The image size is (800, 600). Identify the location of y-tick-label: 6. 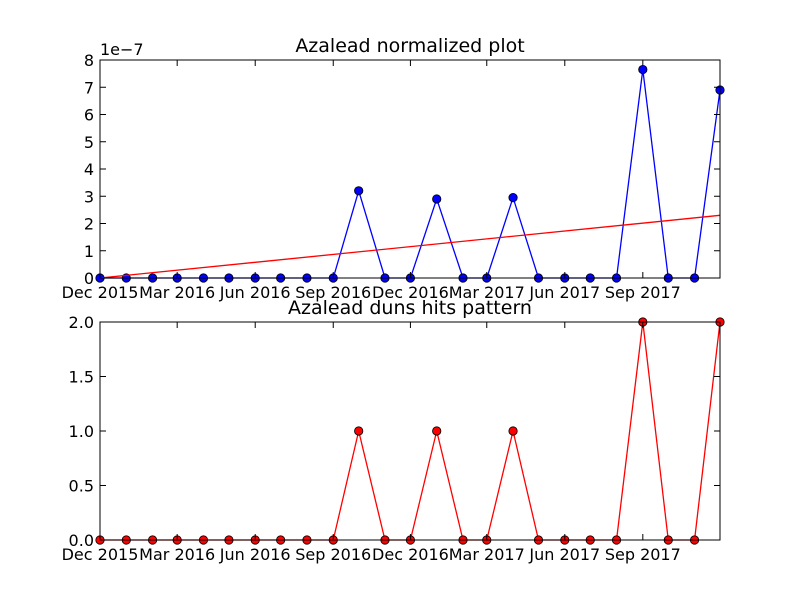
(89, 115).